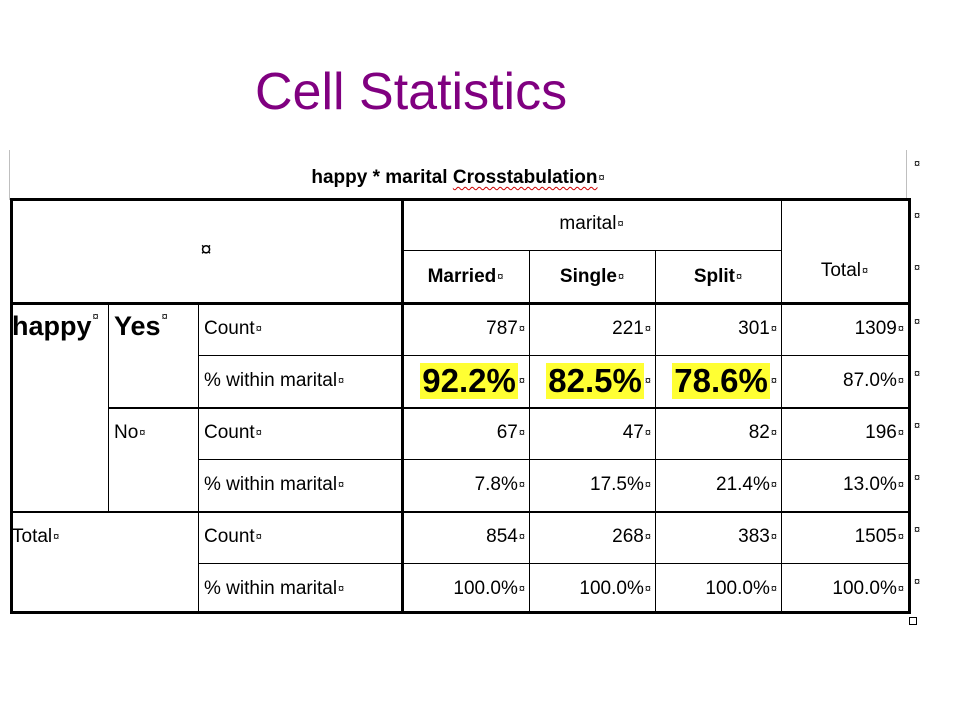  I want to click on row-5-value-3-text: 100.0%, so click(864, 588).